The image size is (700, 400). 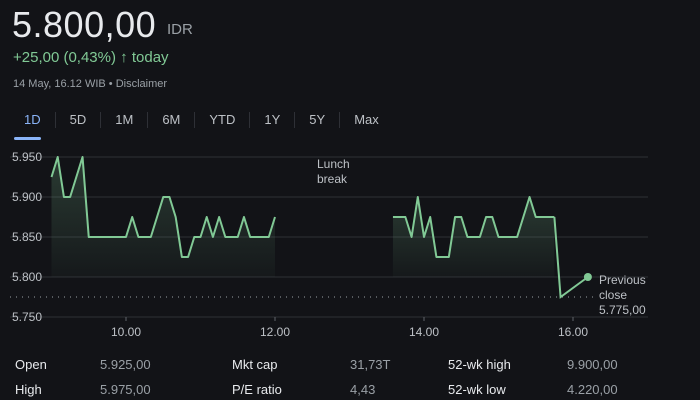 I want to click on current-price-dot, so click(x=587, y=277).